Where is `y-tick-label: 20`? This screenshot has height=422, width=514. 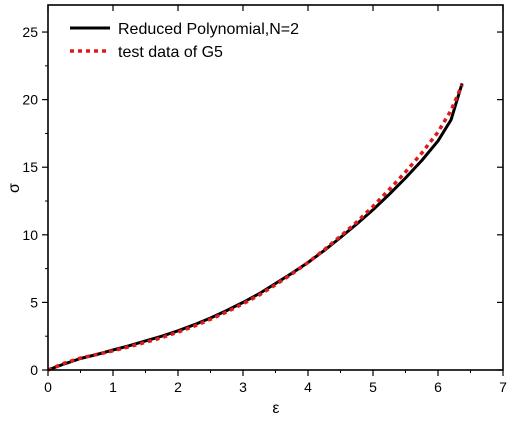 y-tick-label: 20 is located at coordinates (30, 100).